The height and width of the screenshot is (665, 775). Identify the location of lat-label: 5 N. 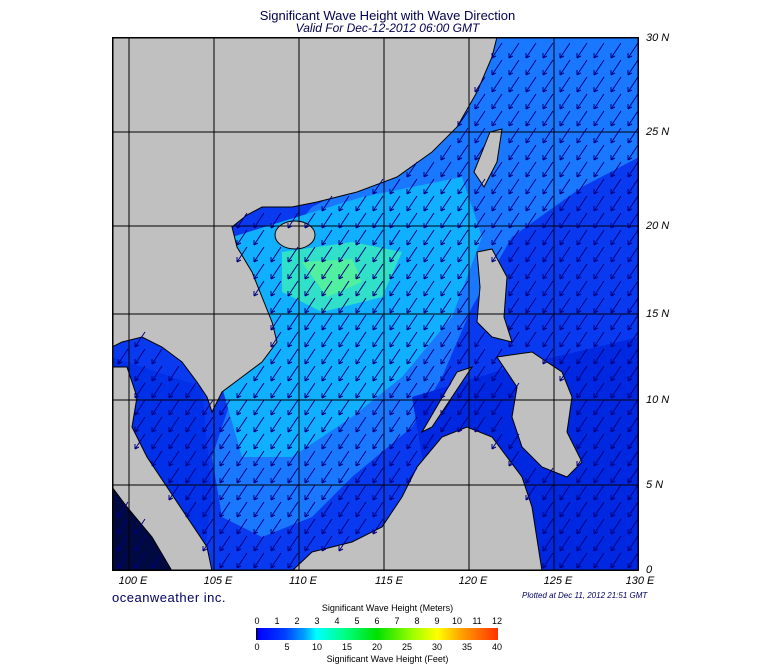
(655, 485).